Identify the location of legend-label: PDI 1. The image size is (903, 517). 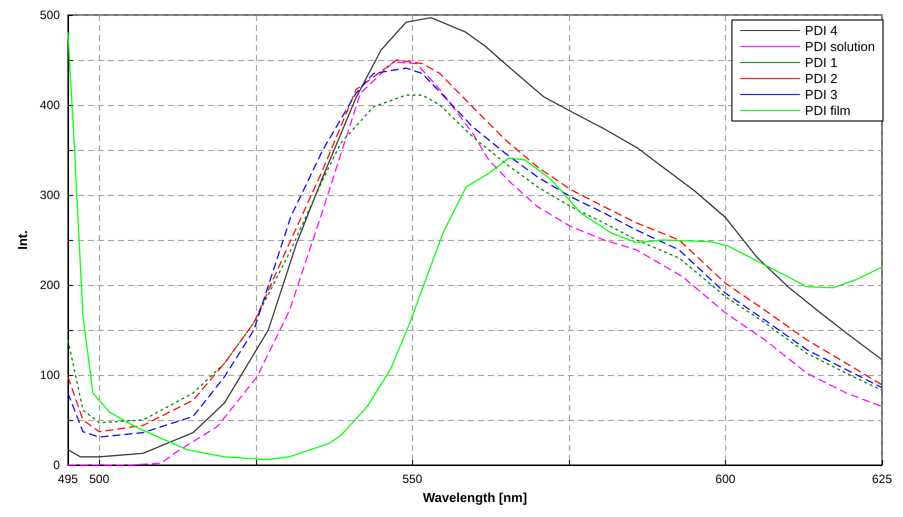
(821, 62).